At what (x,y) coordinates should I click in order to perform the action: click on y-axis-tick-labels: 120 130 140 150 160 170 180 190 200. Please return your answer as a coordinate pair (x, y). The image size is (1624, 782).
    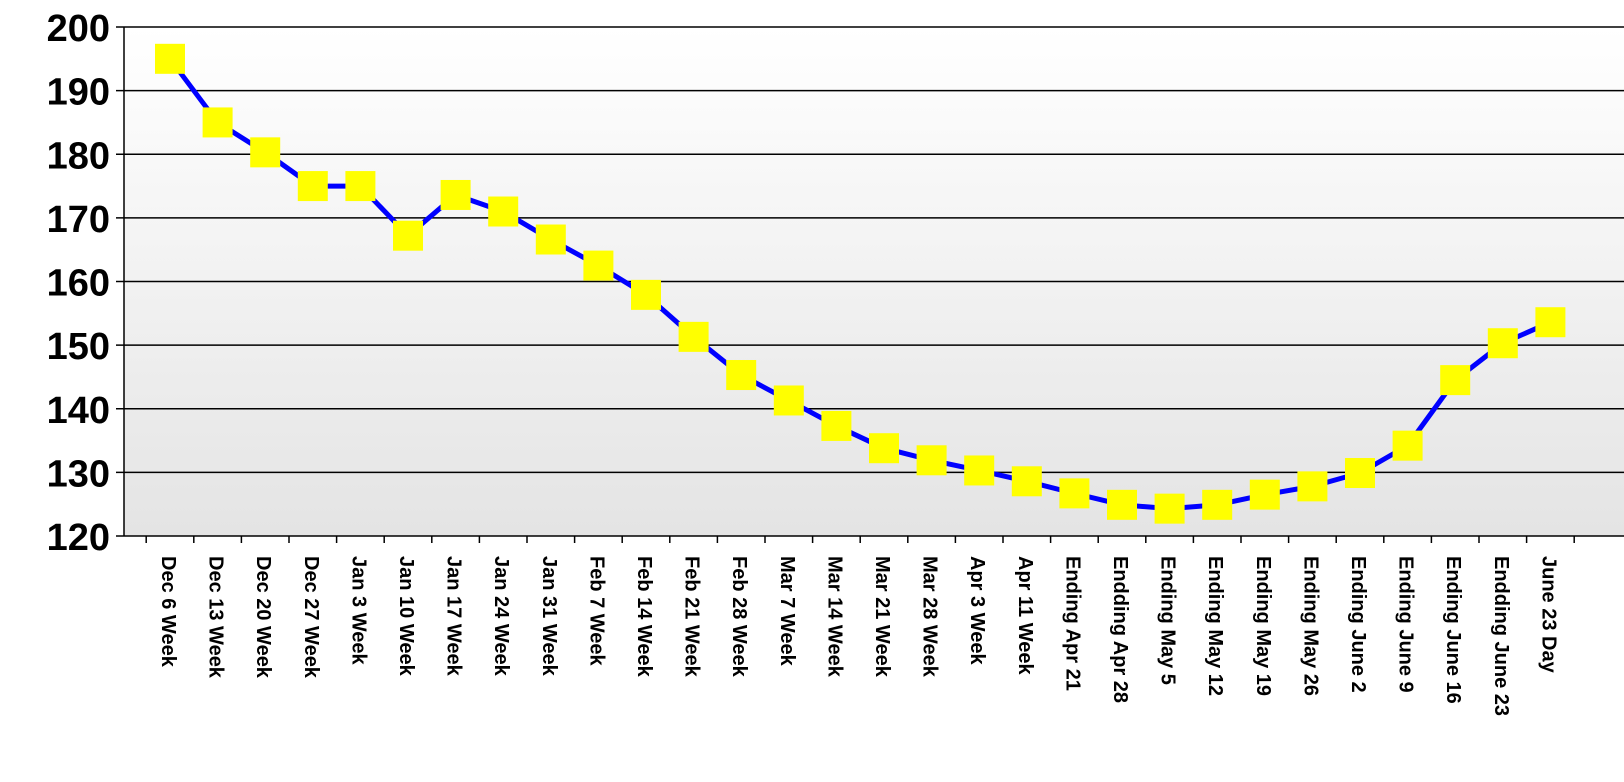
    Looking at the image, I should click on (78, 283).